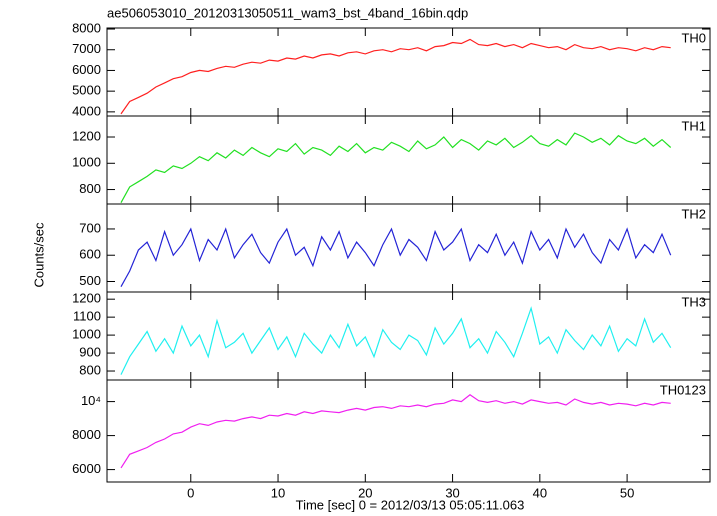  I want to click on y-tick-label: 7000, so click(86, 48).